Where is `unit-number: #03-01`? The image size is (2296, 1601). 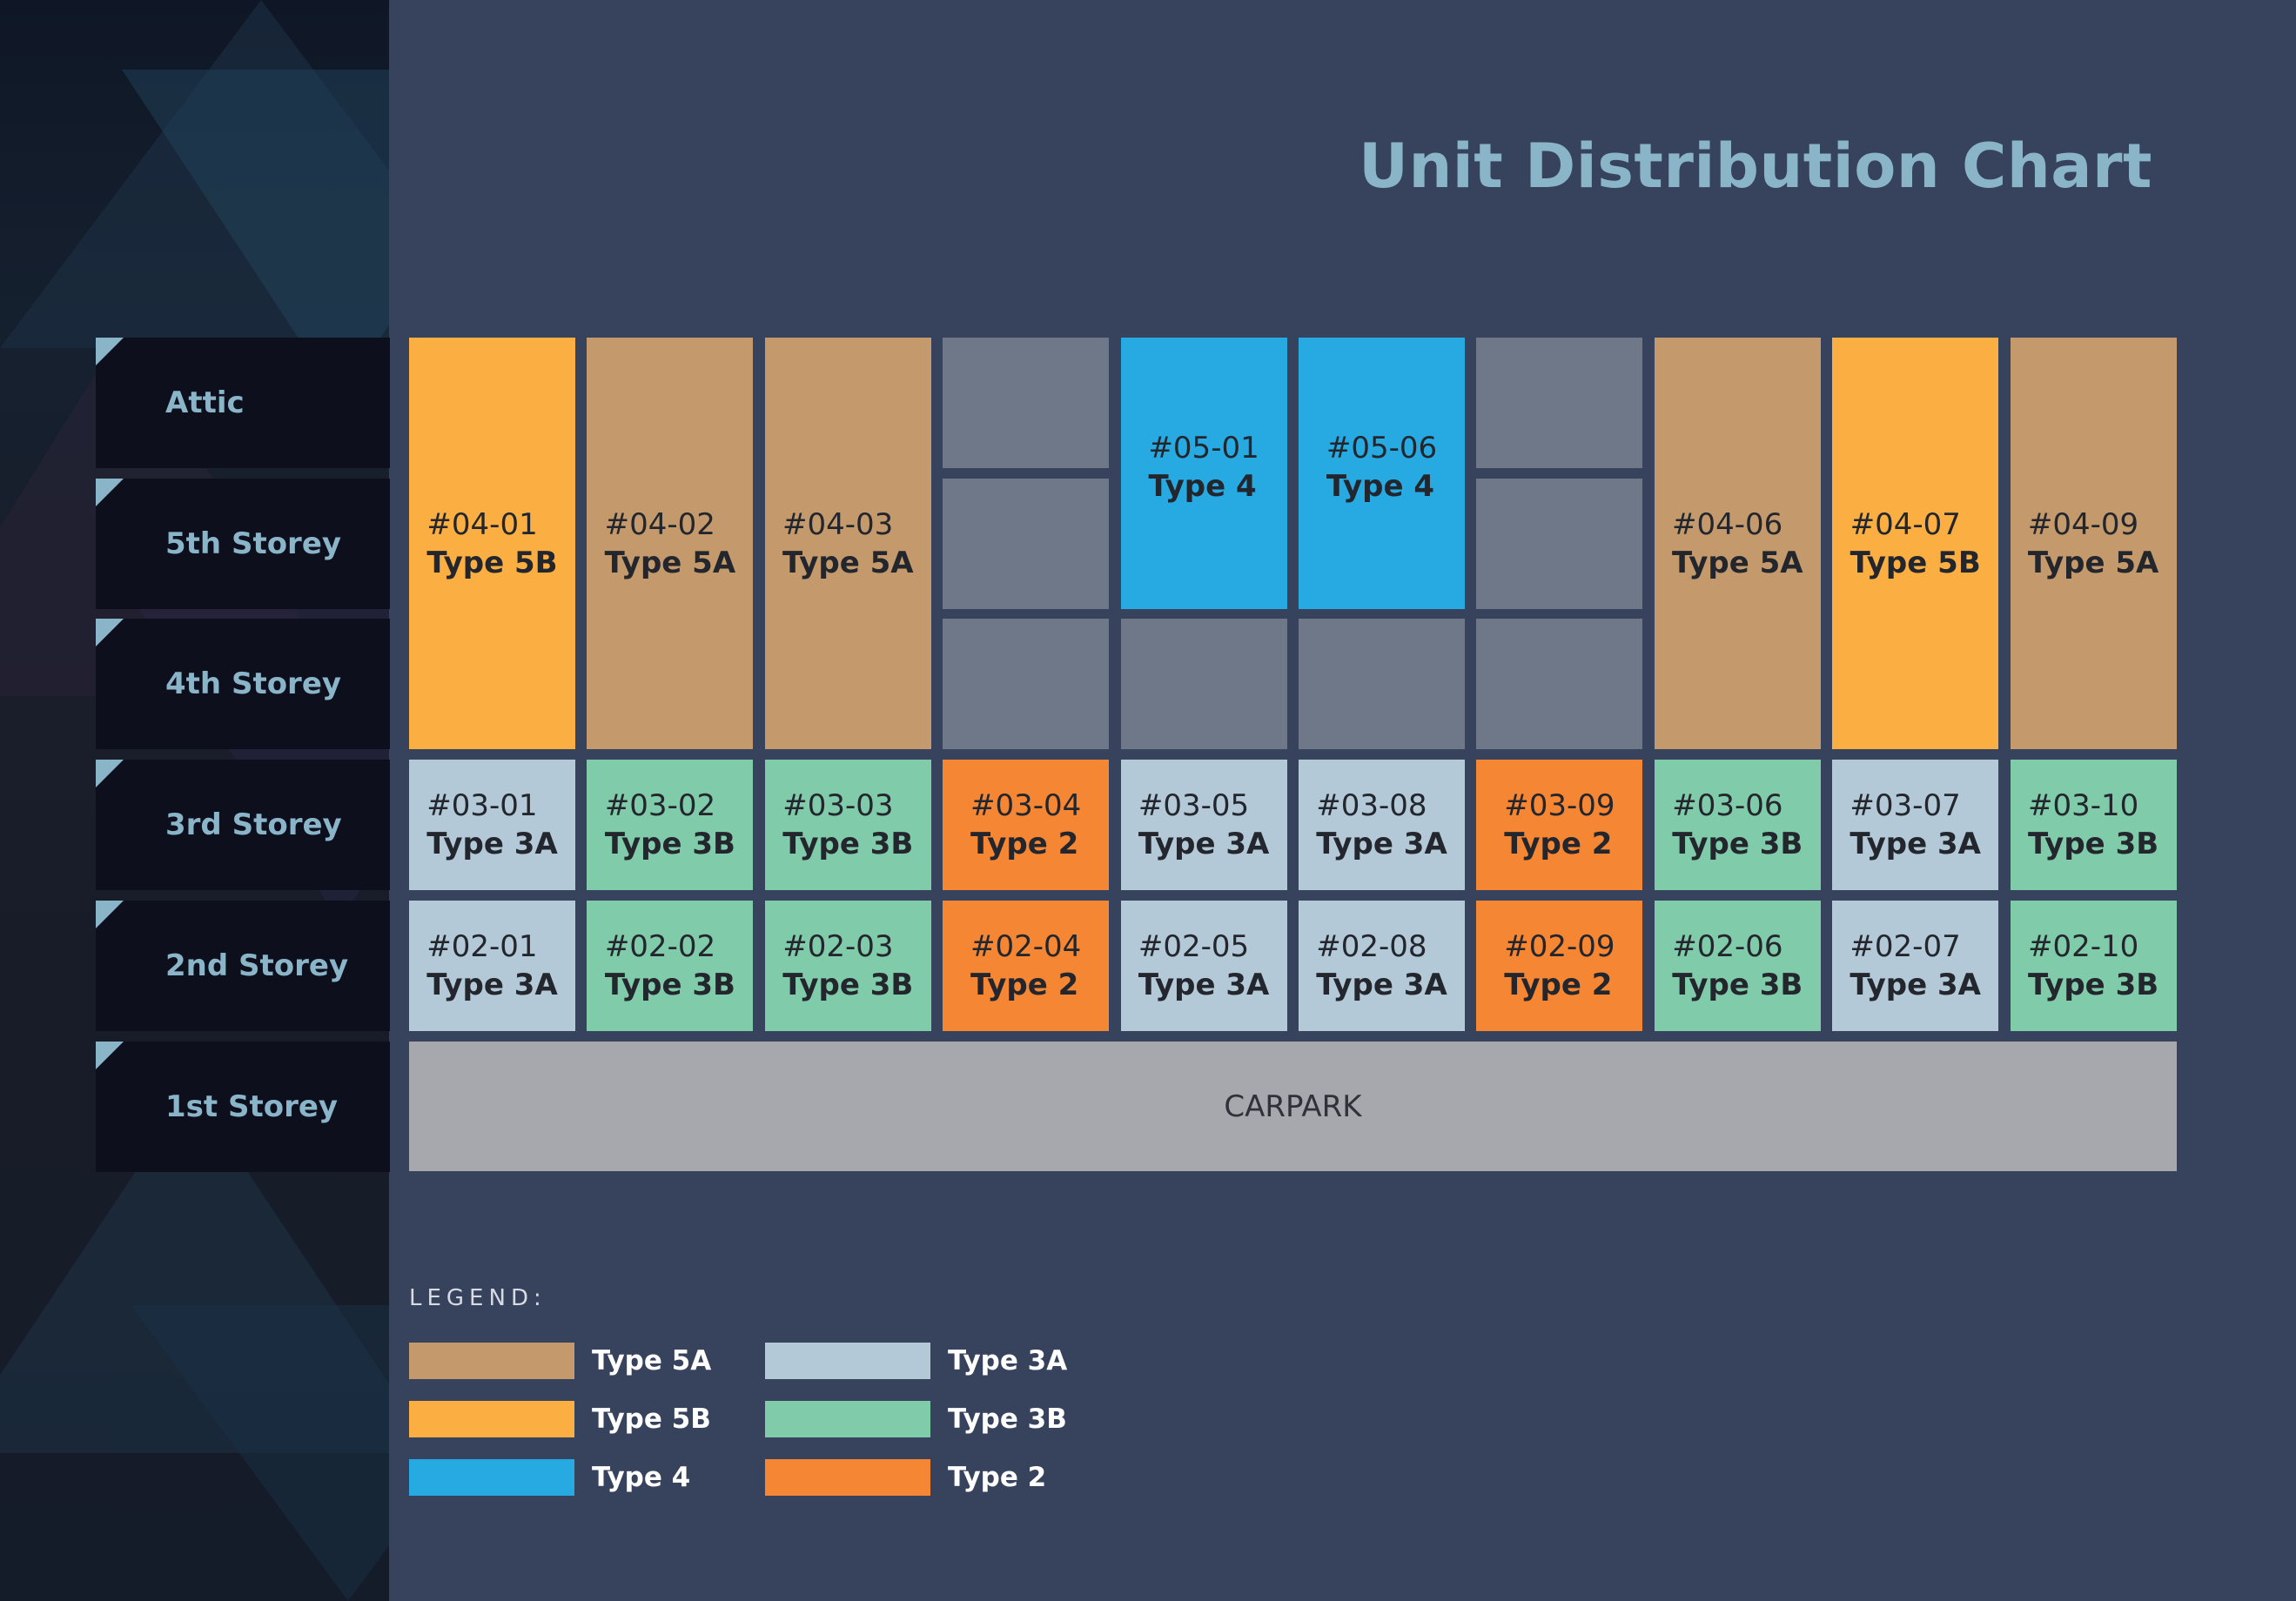 unit-number: #03-01 is located at coordinates (482, 805).